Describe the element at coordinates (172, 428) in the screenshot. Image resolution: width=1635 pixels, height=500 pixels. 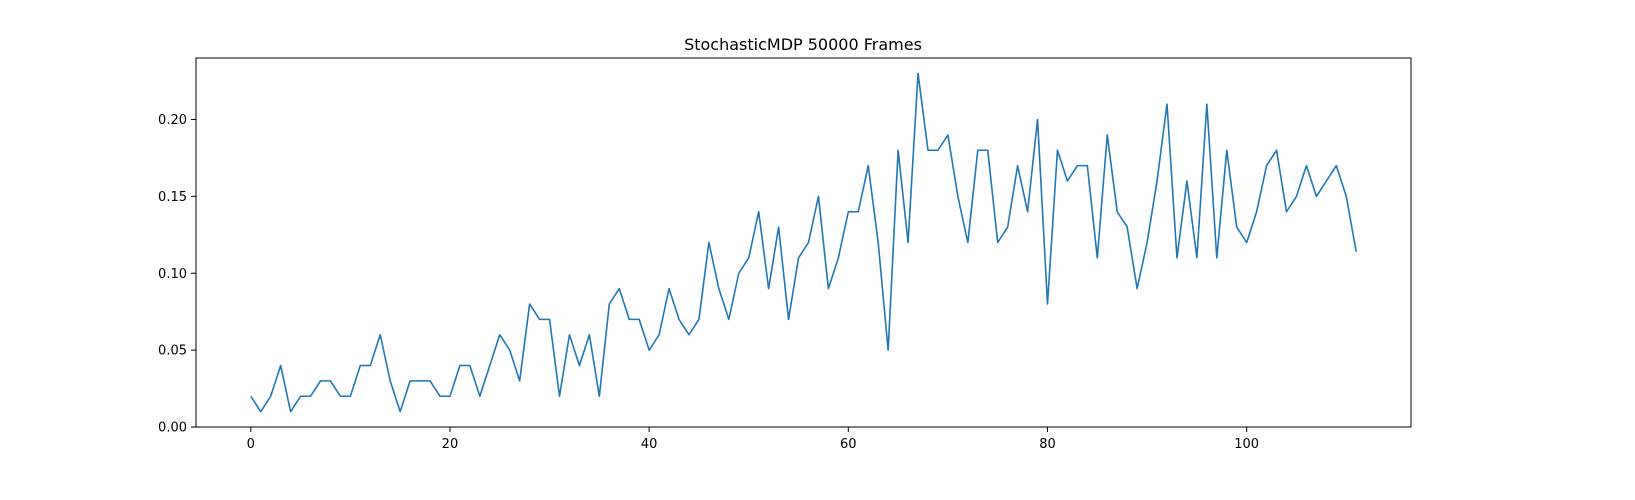
I see `y-tick-label: 0.00` at that location.